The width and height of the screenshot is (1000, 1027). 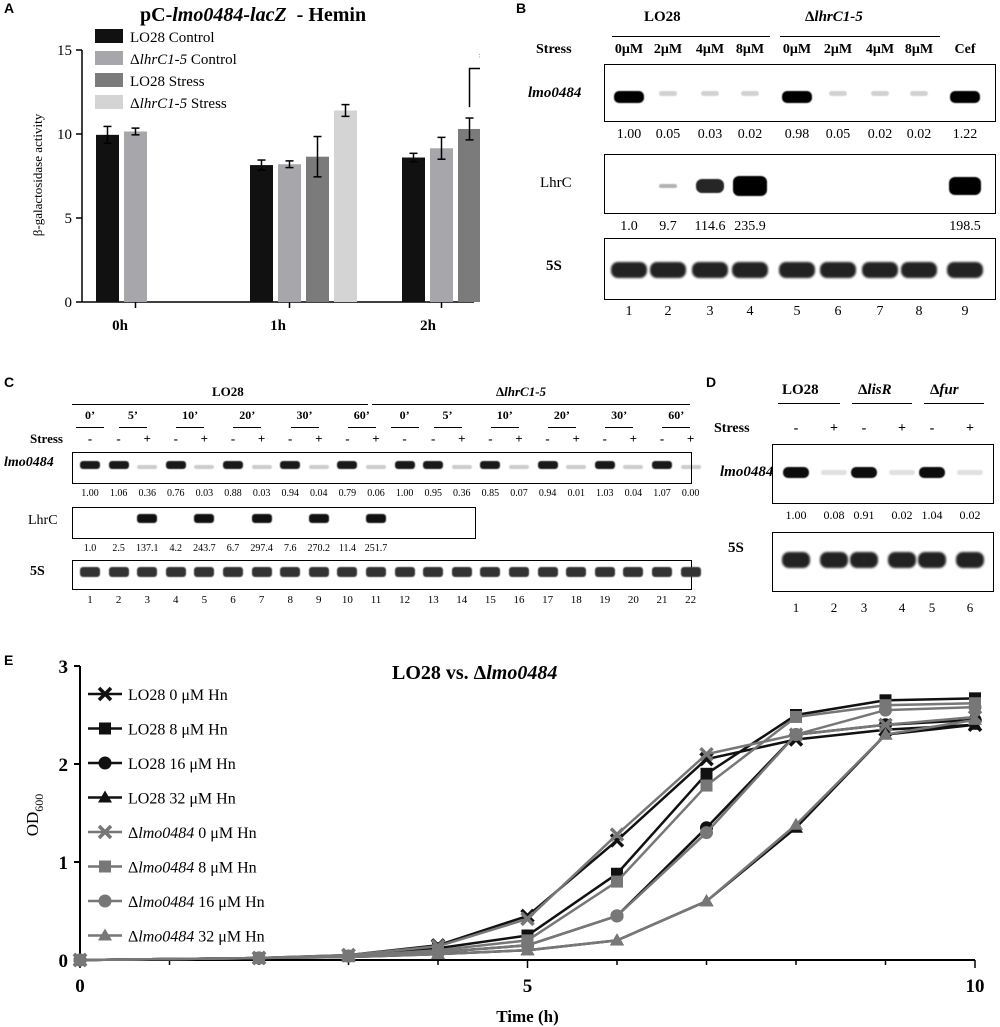 I want to click on c-lane-number: 8, so click(x=290, y=600).